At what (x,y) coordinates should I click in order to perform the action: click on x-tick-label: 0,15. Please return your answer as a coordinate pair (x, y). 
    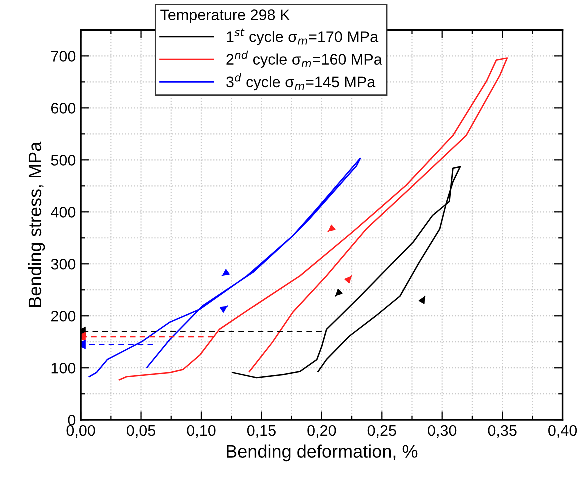
    Looking at the image, I should click on (261, 431).